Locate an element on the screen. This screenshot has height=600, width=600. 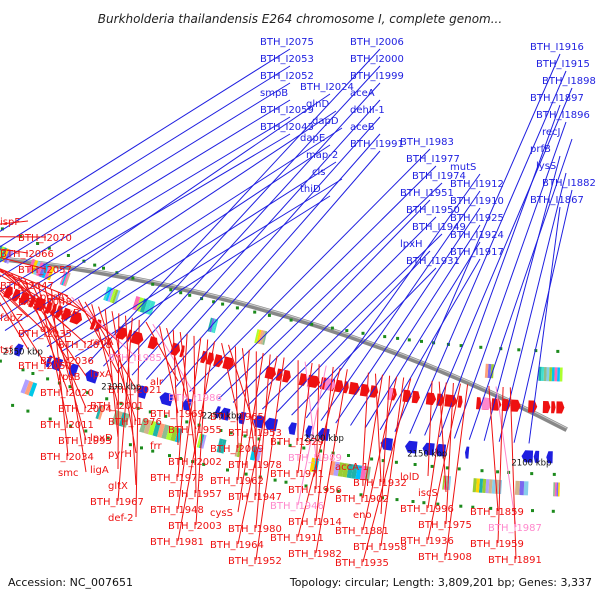
forward-gene-label: dehII-1 is located at coordinates (367, 110).